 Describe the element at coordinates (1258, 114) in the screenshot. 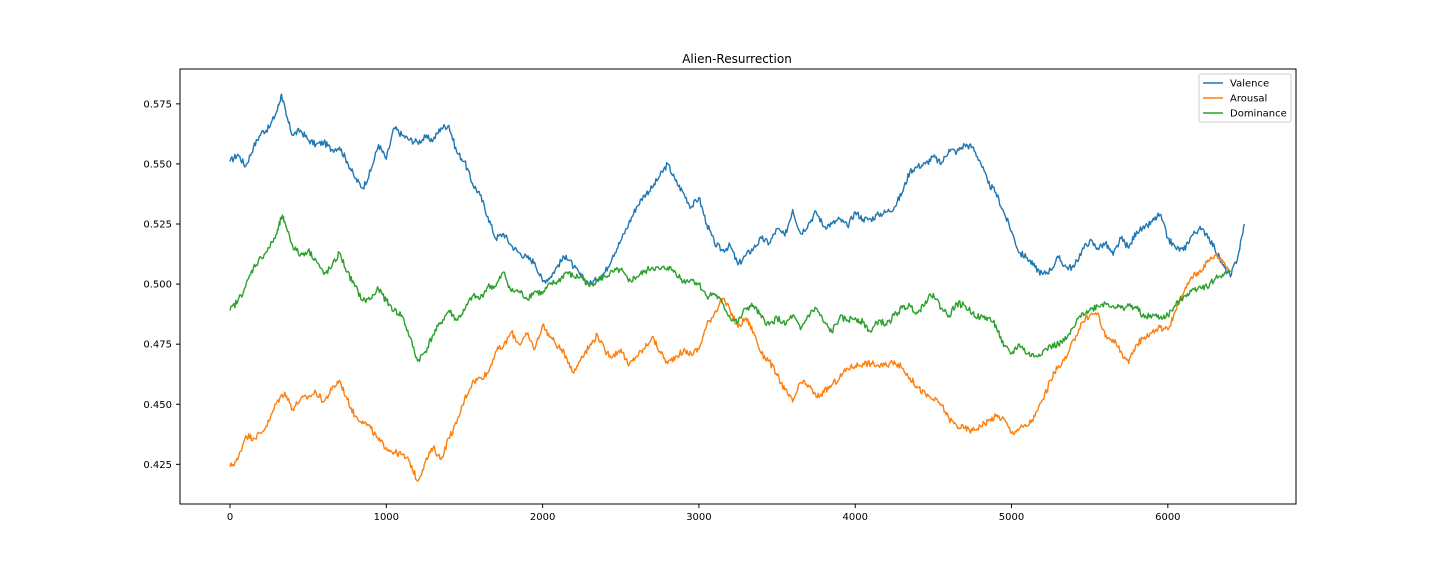

I see `legend-label-dominance: Dominance` at that location.